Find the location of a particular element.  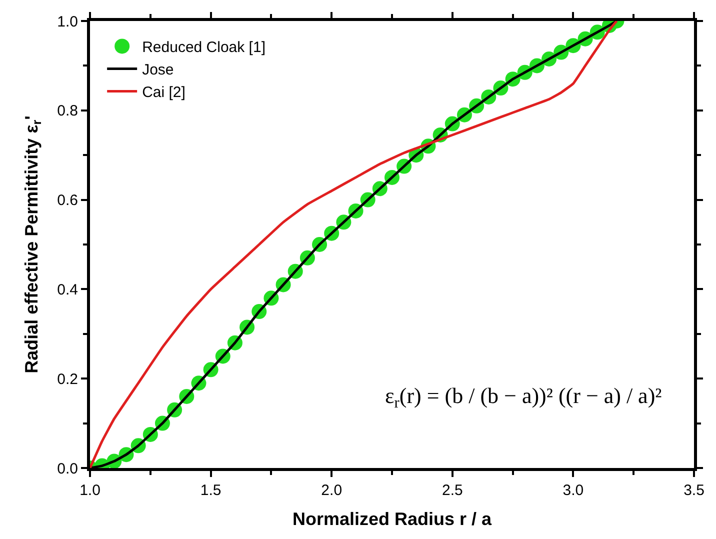

y-tick-label: 1.0 is located at coordinates (67, 21).